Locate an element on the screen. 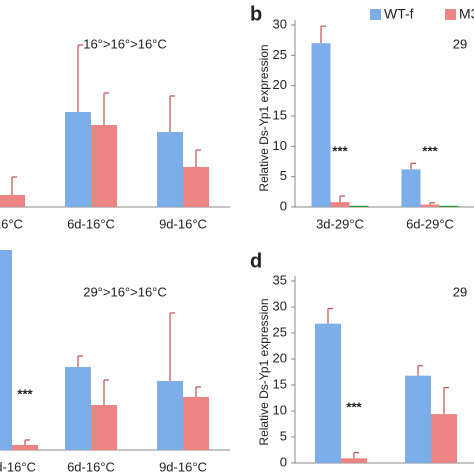  chart-title: 29°>16°>16°C is located at coordinates (125, 291).